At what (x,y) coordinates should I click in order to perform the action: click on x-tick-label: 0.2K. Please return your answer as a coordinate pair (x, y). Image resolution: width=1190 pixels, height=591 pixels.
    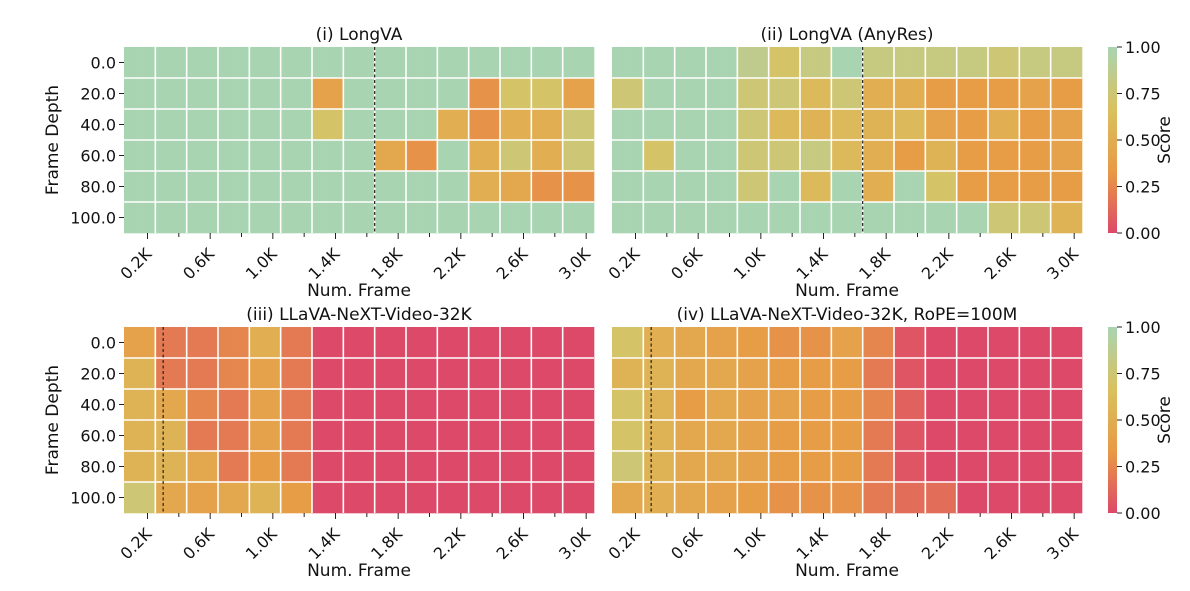
    Looking at the image, I should click on (135, 263).